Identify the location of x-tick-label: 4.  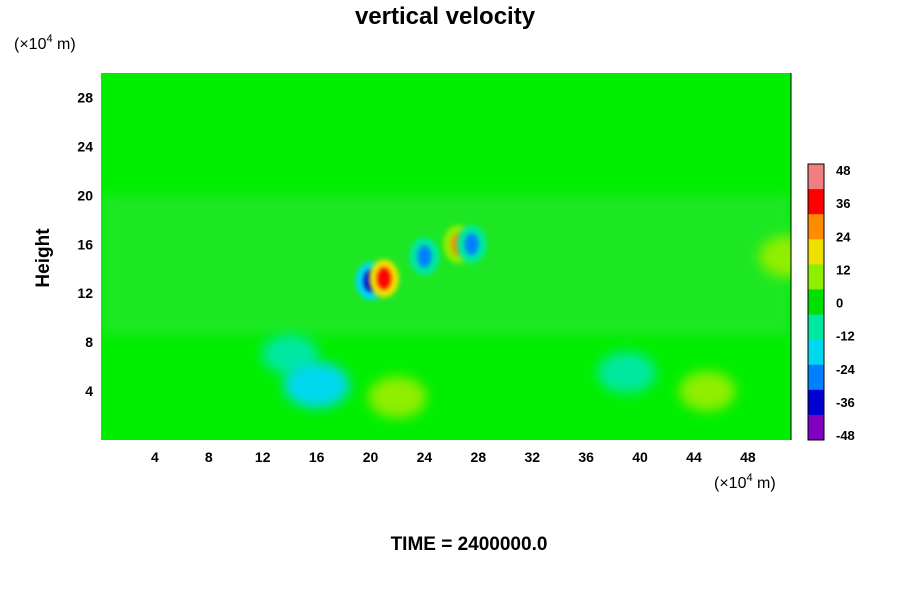
(155, 457).